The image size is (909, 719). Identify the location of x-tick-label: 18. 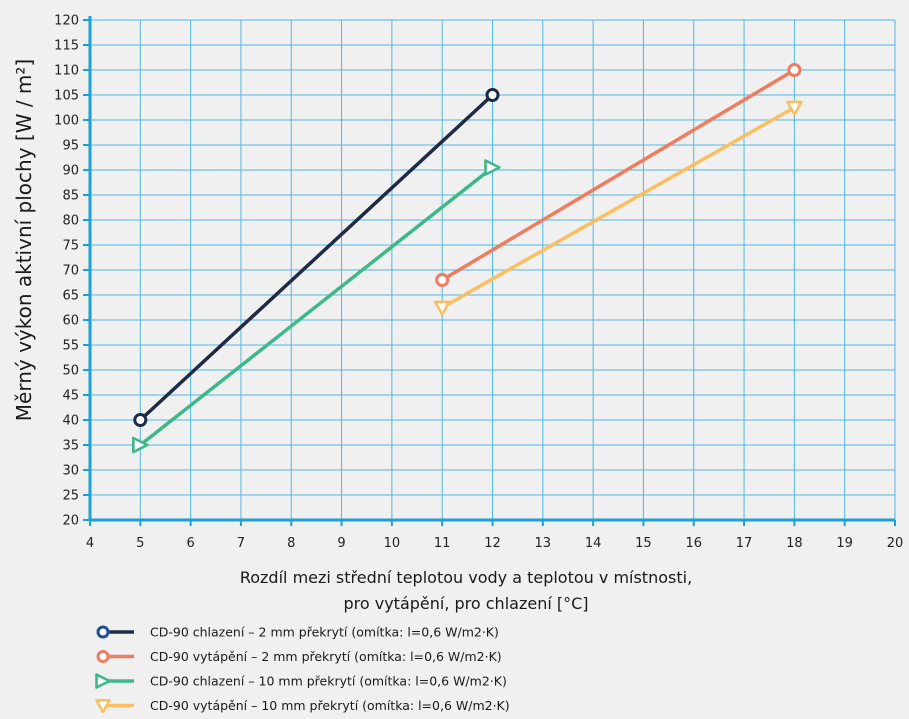
(794, 543).